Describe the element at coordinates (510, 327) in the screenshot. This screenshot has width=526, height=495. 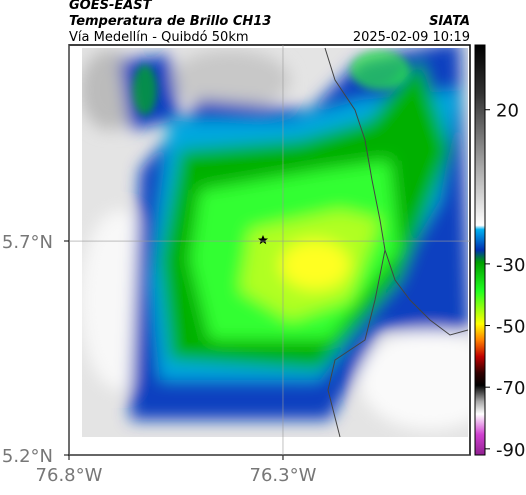
I see `colorbar-tick-label: -50` at that location.